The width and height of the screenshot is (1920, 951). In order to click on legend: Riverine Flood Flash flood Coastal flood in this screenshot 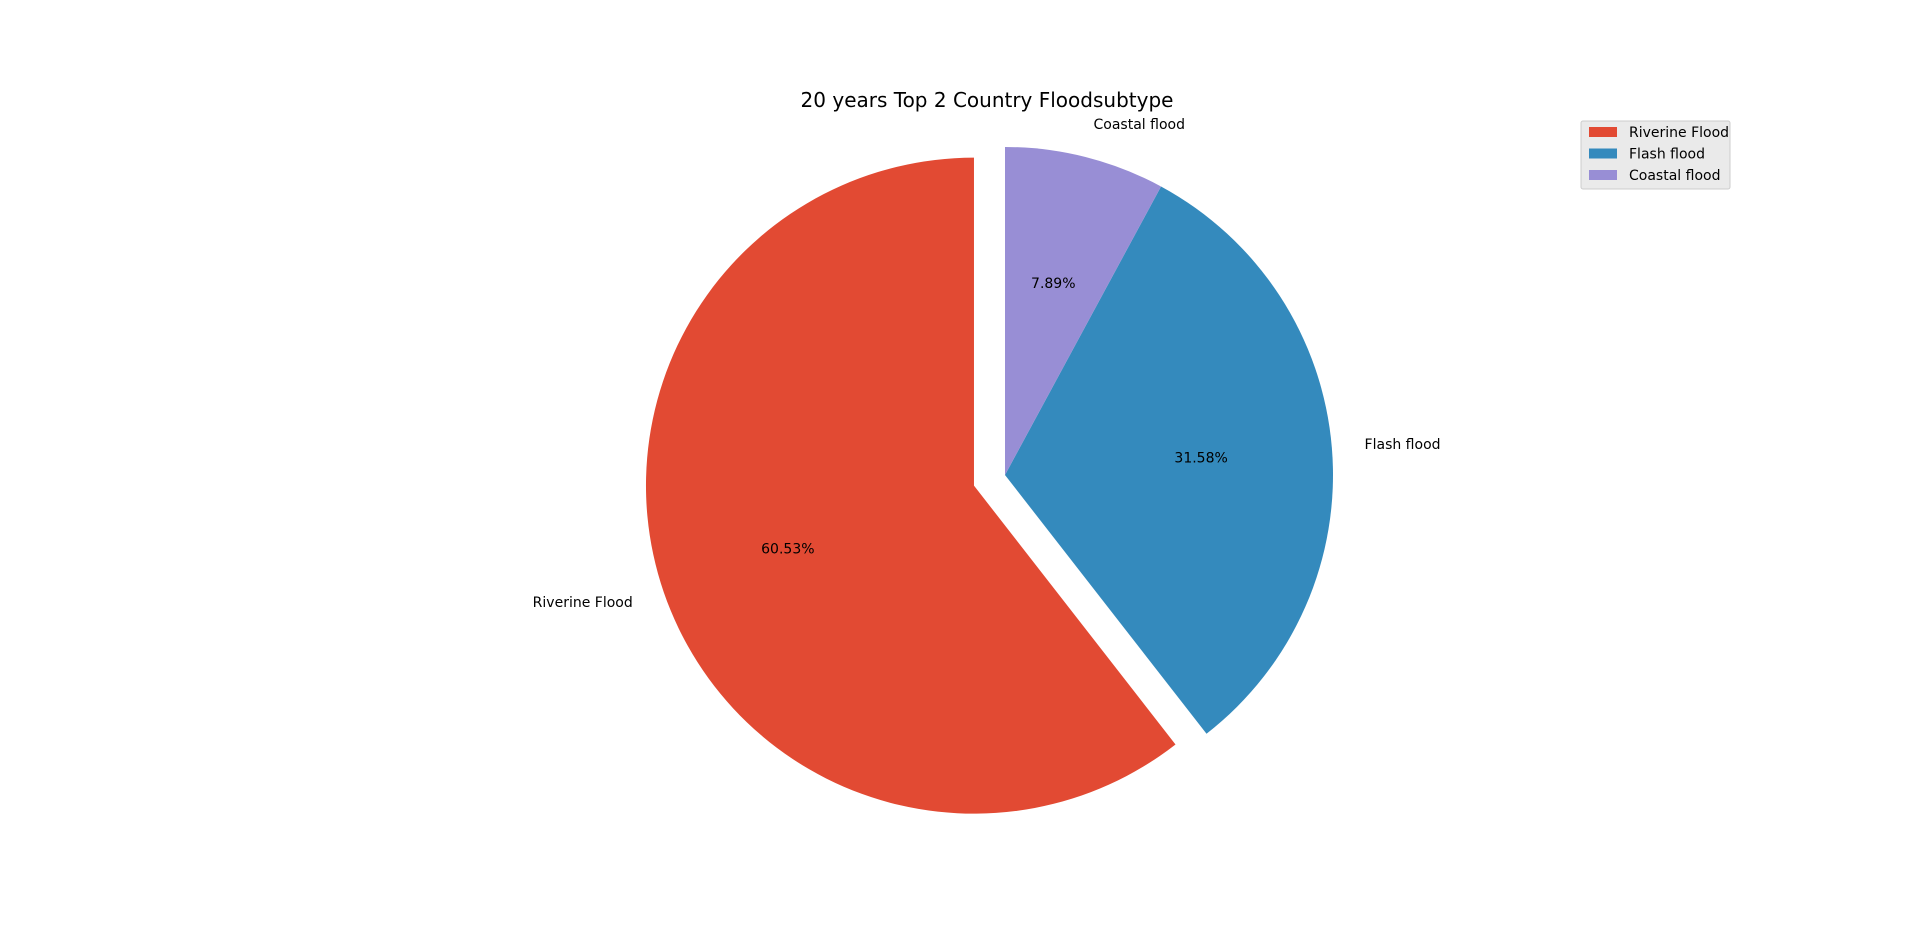, I will do `click(1655, 155)`.